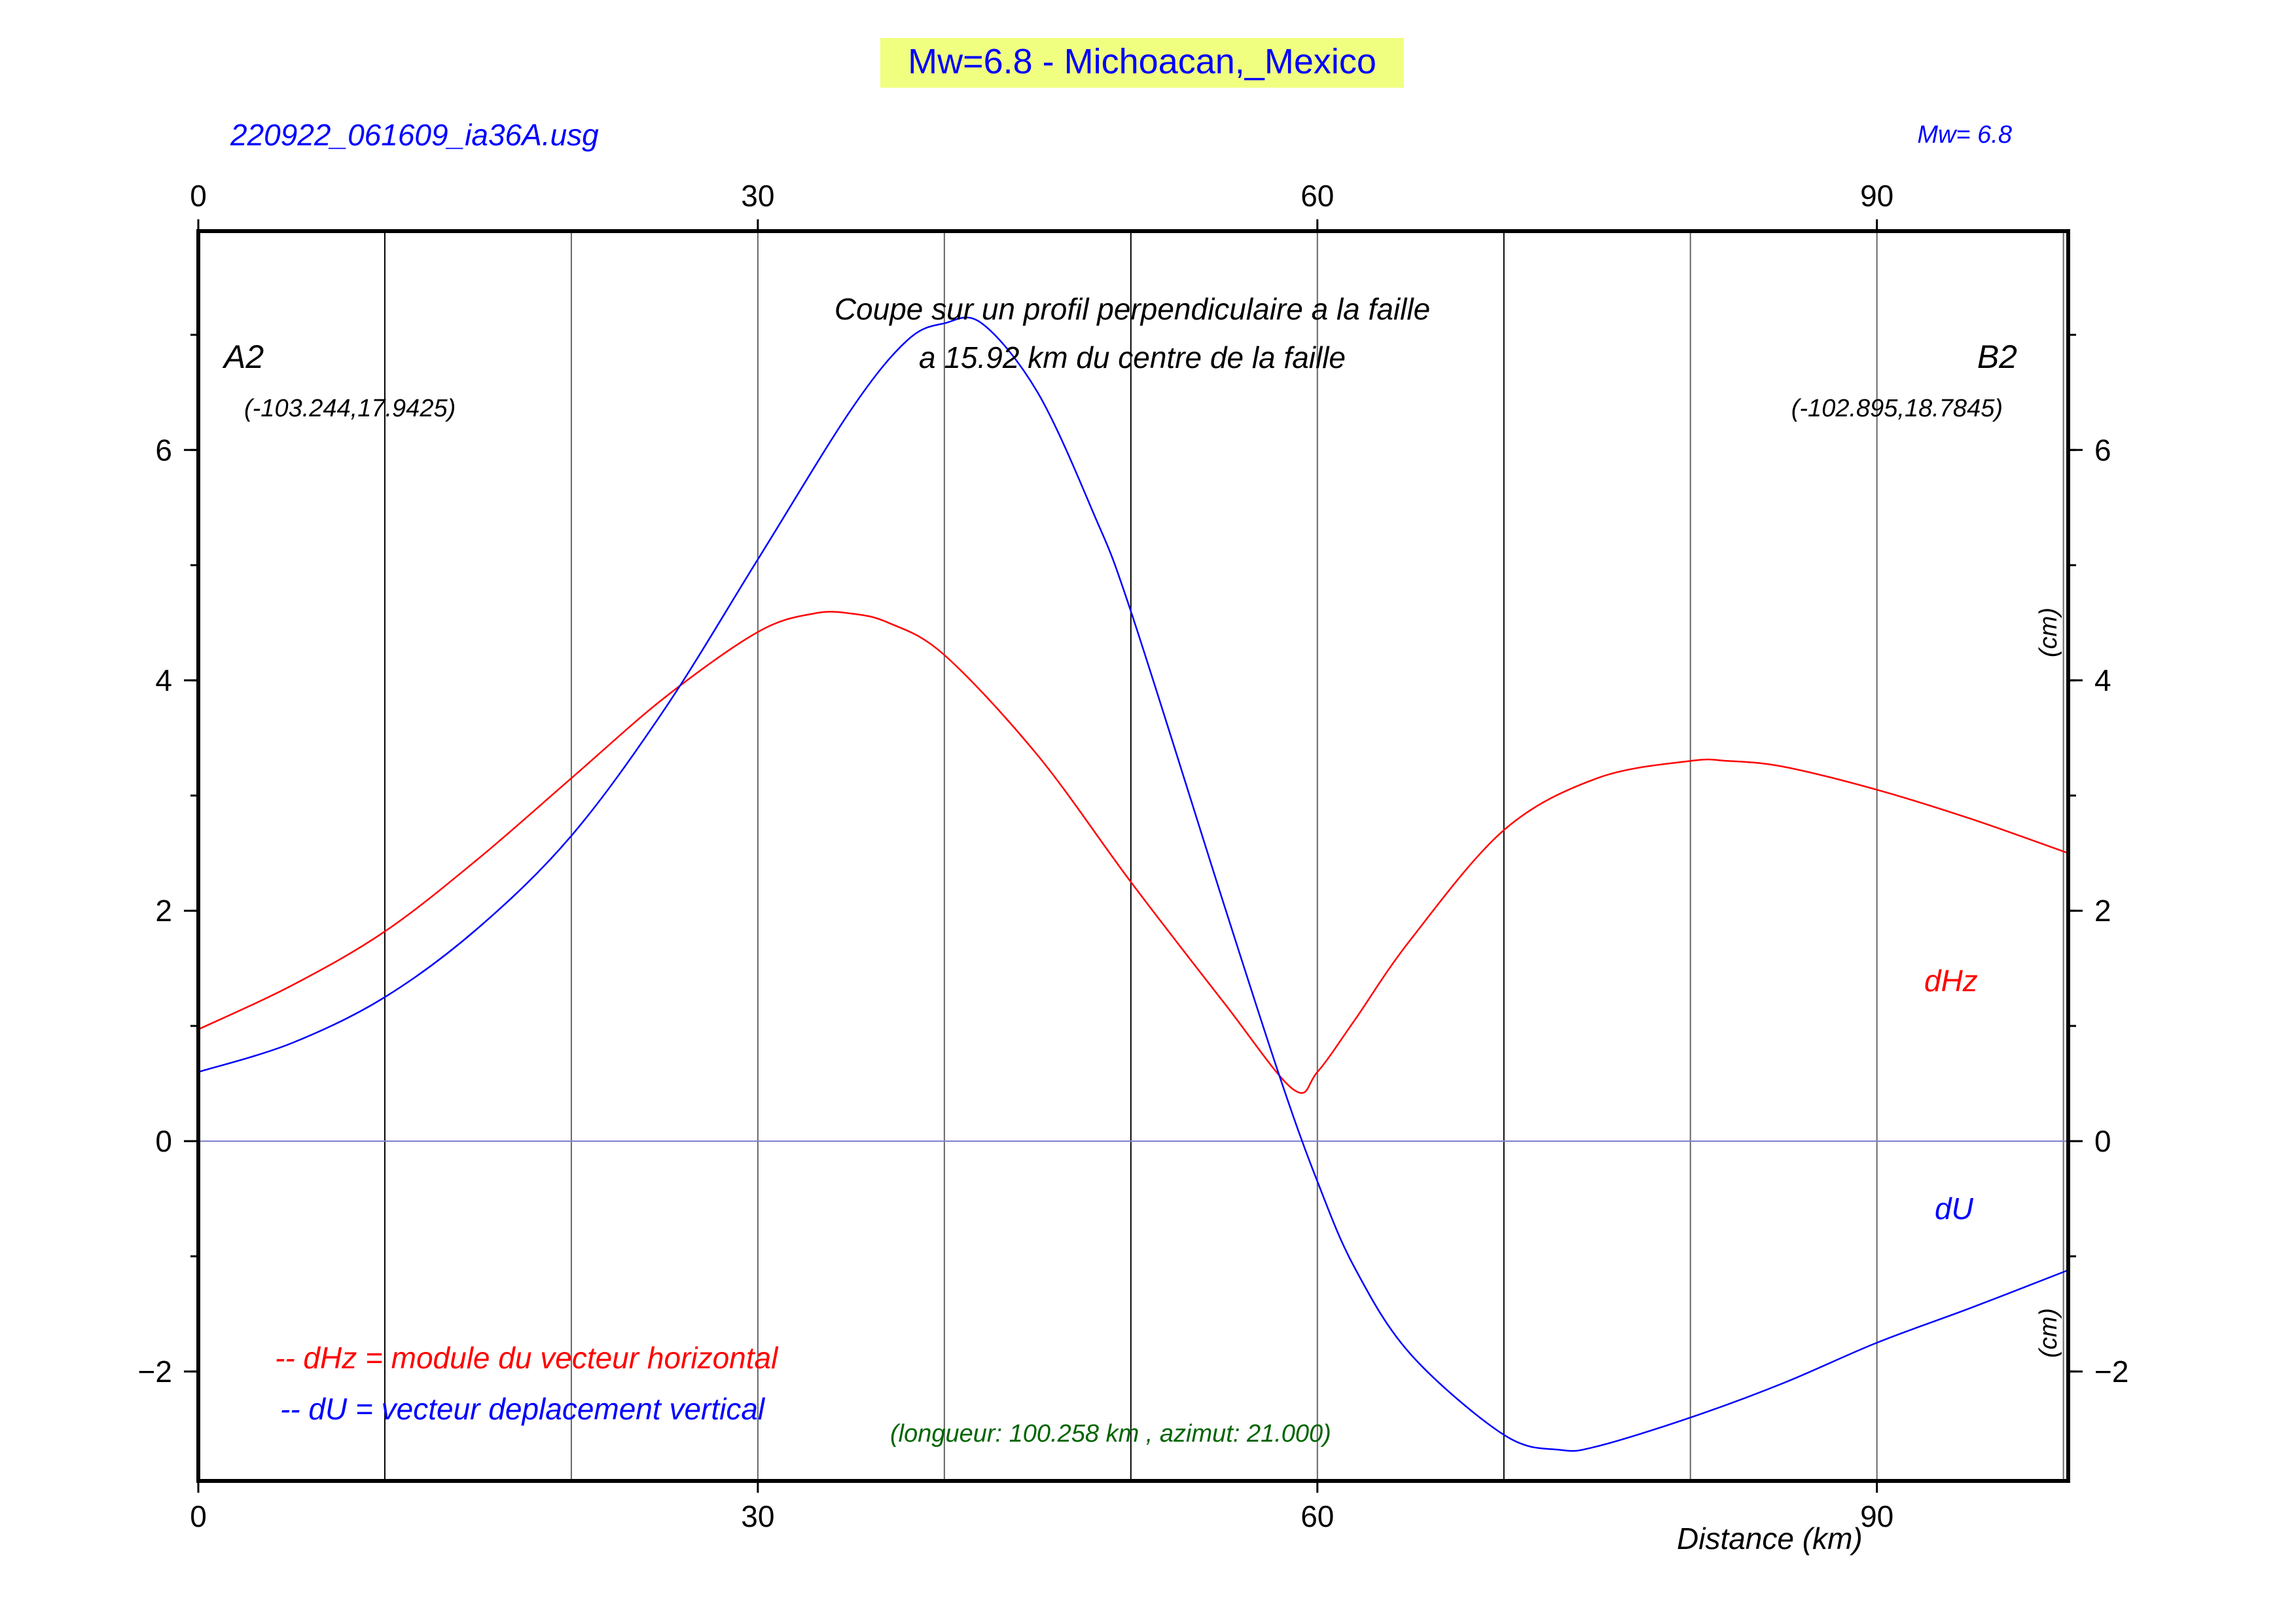 The height and width of the screenshot is (1623, 2296). I want to click on point-b-coords: (-102.895,18.7845), so click(1897, 408).